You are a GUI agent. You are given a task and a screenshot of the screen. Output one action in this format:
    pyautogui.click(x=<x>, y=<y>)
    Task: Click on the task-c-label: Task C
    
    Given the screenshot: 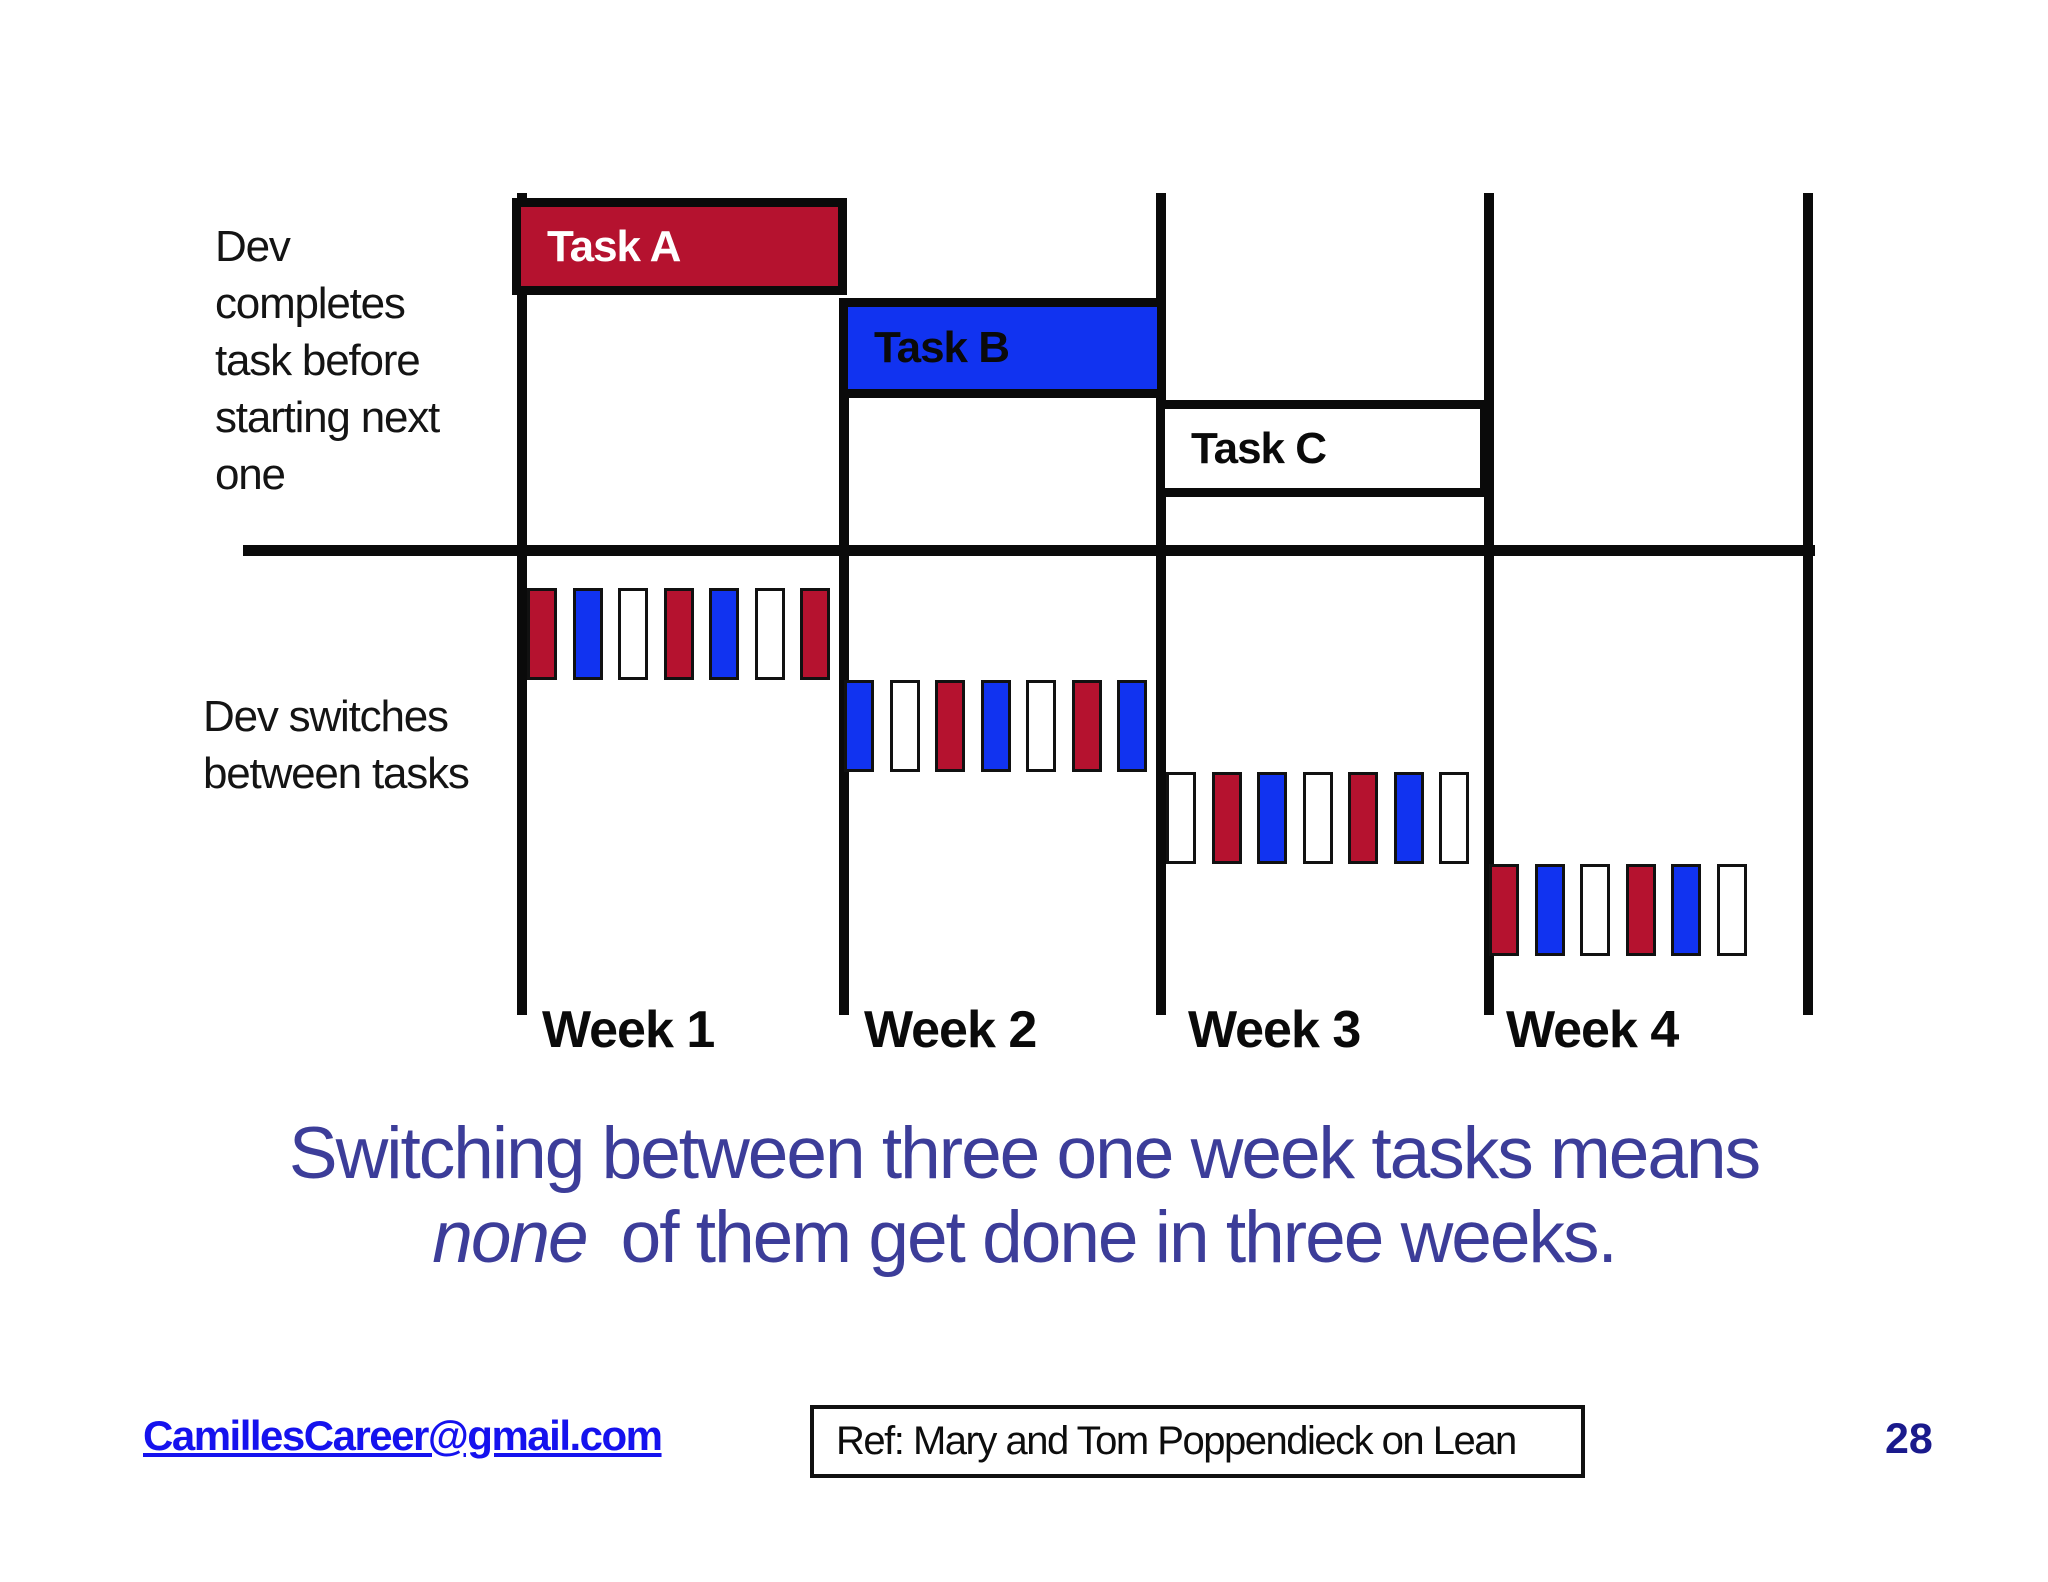 What is the action you would take?
    pyautogui.click(x=1259, y=448)
    